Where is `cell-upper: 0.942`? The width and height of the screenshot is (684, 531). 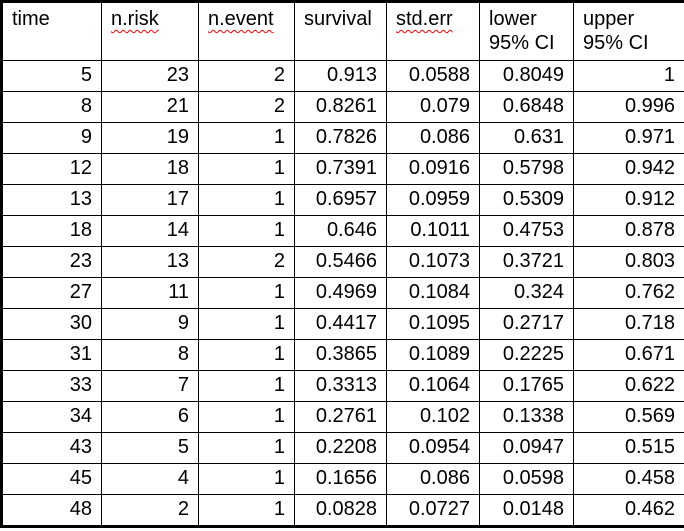 cell-upper: 0.942 is located at coordinates (628, 169).